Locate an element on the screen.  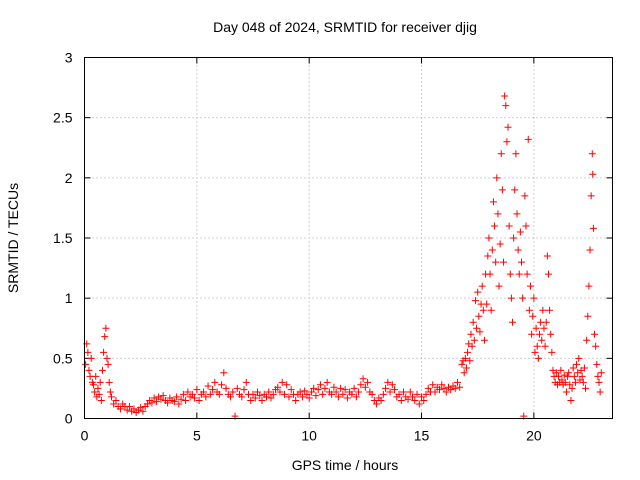
x-tick-label: 15 is located at coordinates (422, 436).